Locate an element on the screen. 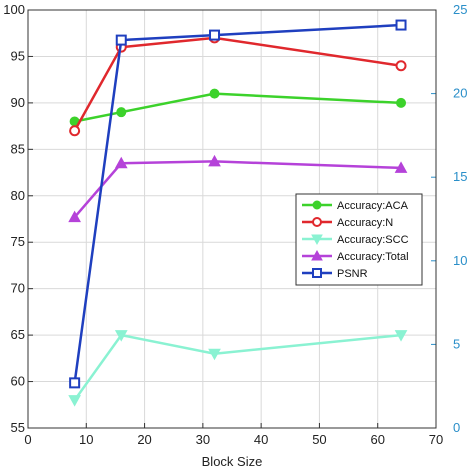  left-tick-label: 60 is located at coordinates (18, 381).